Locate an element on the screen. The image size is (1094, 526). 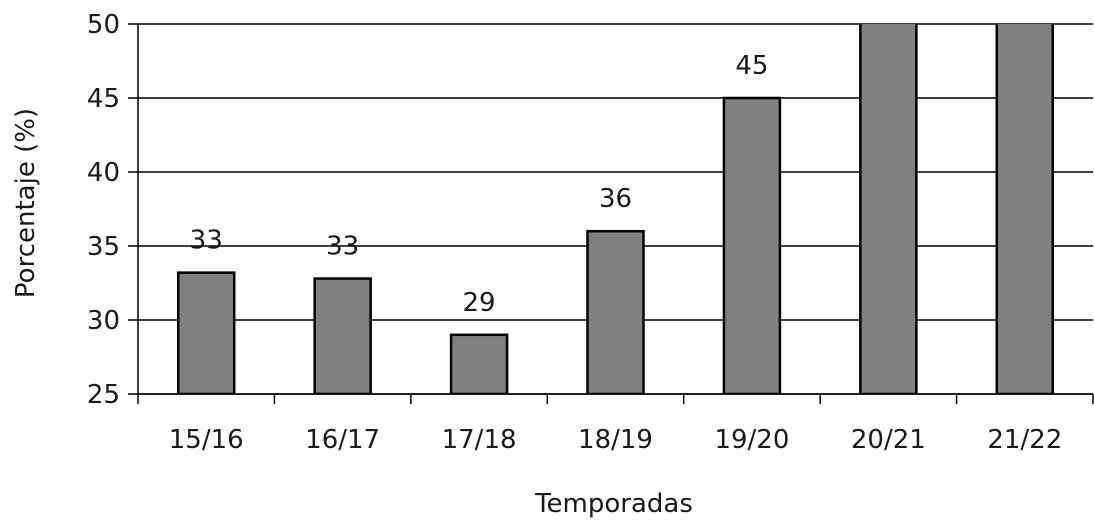
y-tick-label-35: 35 is located at coordinates (103, 247).